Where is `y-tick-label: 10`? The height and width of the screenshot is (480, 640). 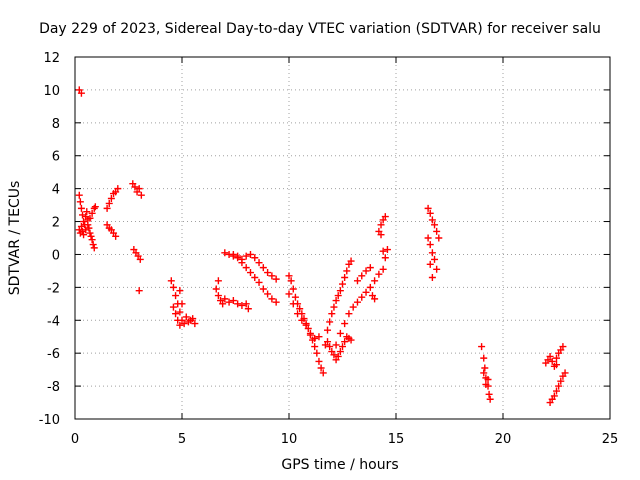
y-tick-label: 10 is located at coordinates (51, 91).